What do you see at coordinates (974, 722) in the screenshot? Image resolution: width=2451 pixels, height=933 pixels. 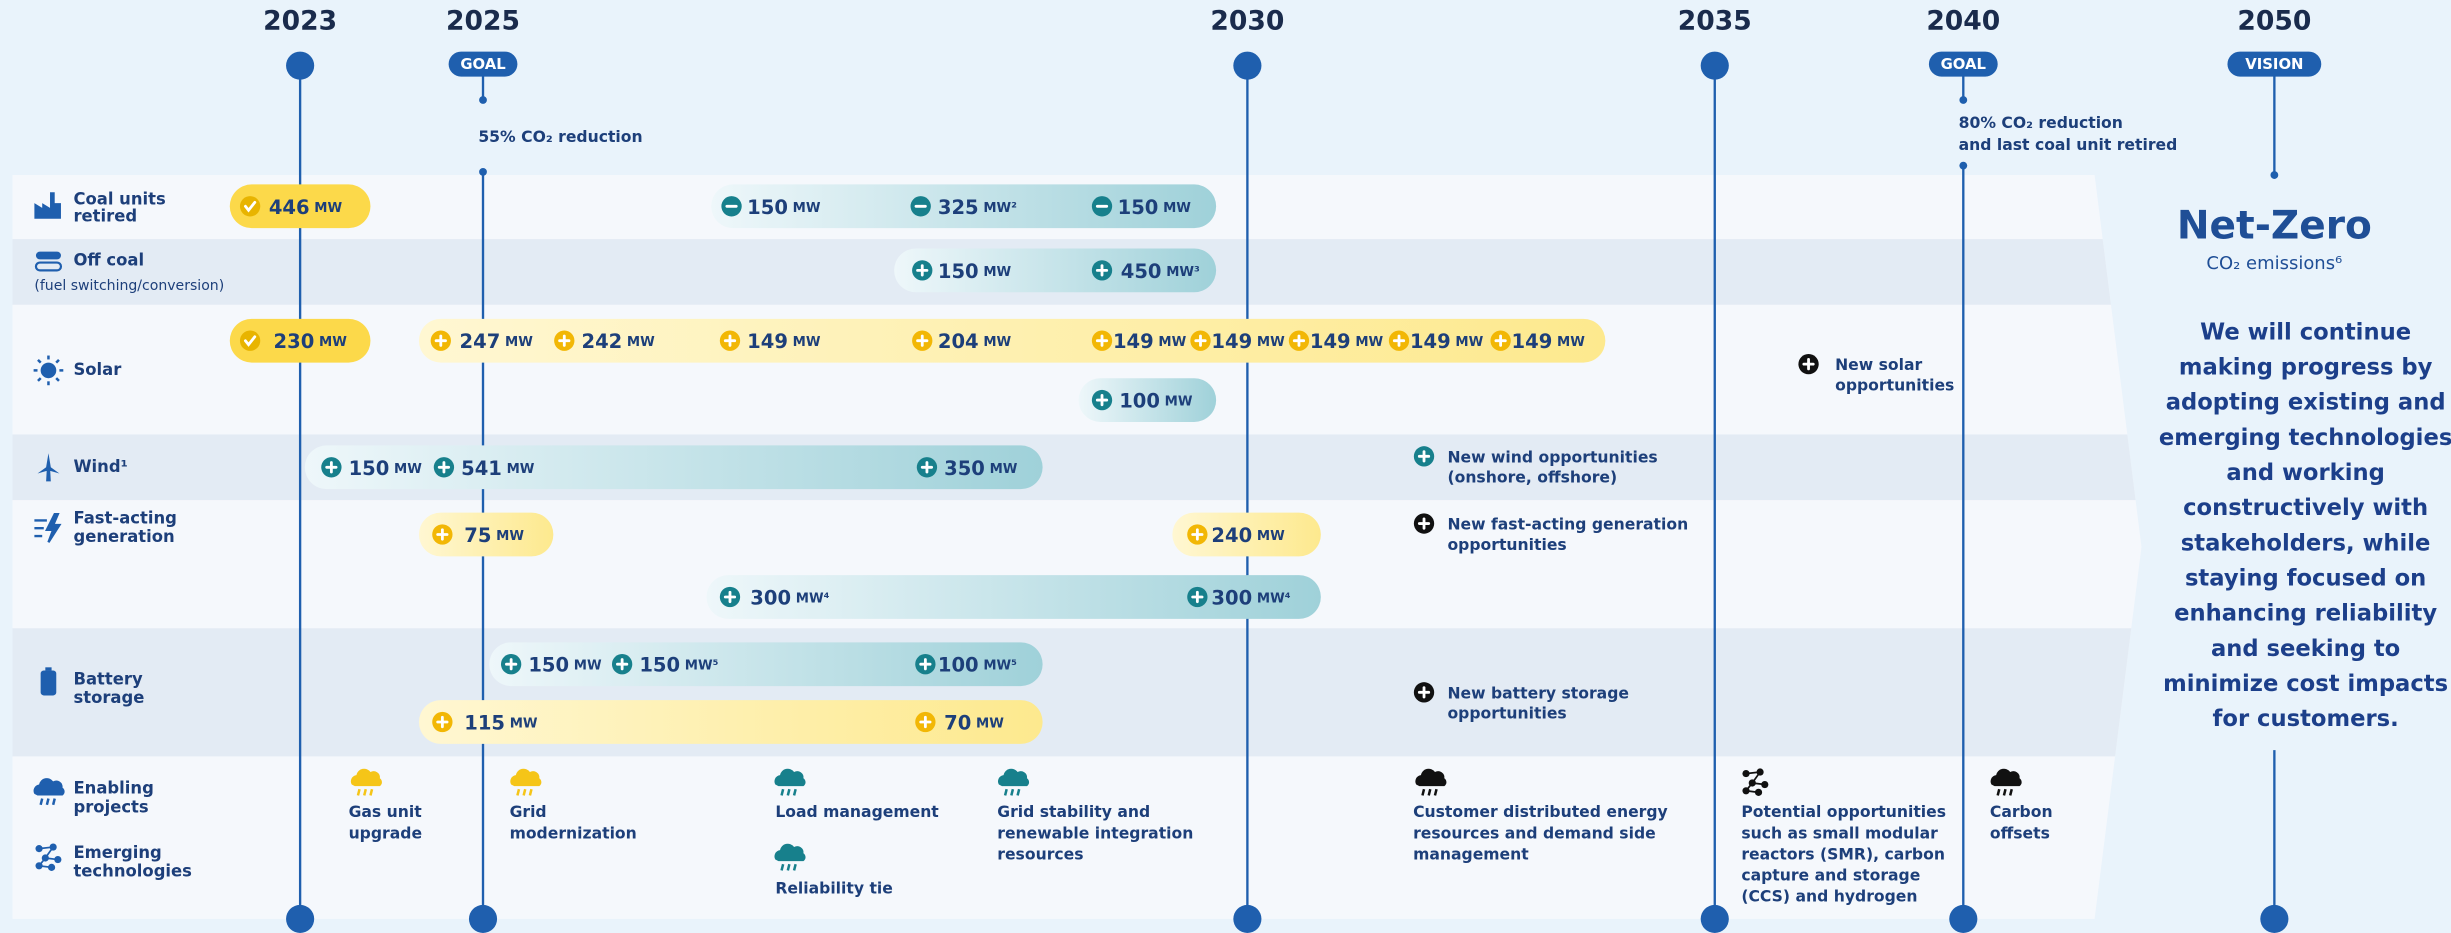 I see `capacity-item: 70 MW` at bounding box center [974, 722].